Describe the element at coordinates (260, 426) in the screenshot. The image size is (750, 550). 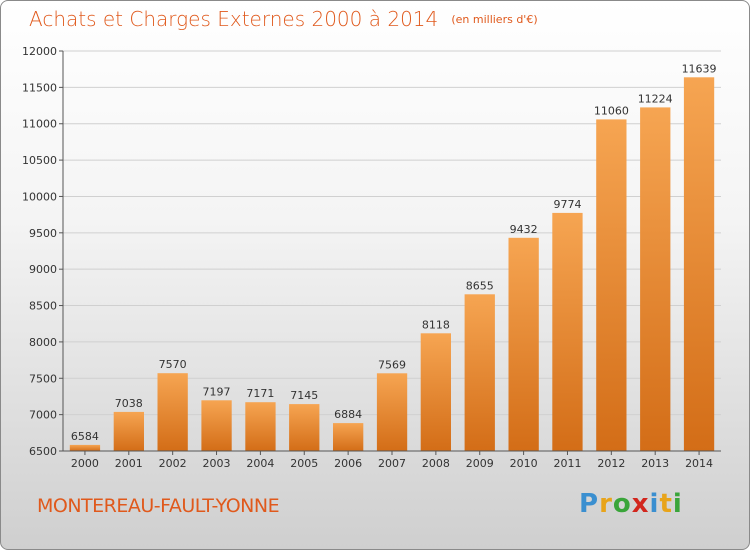
I see `bar-2004` at that location.